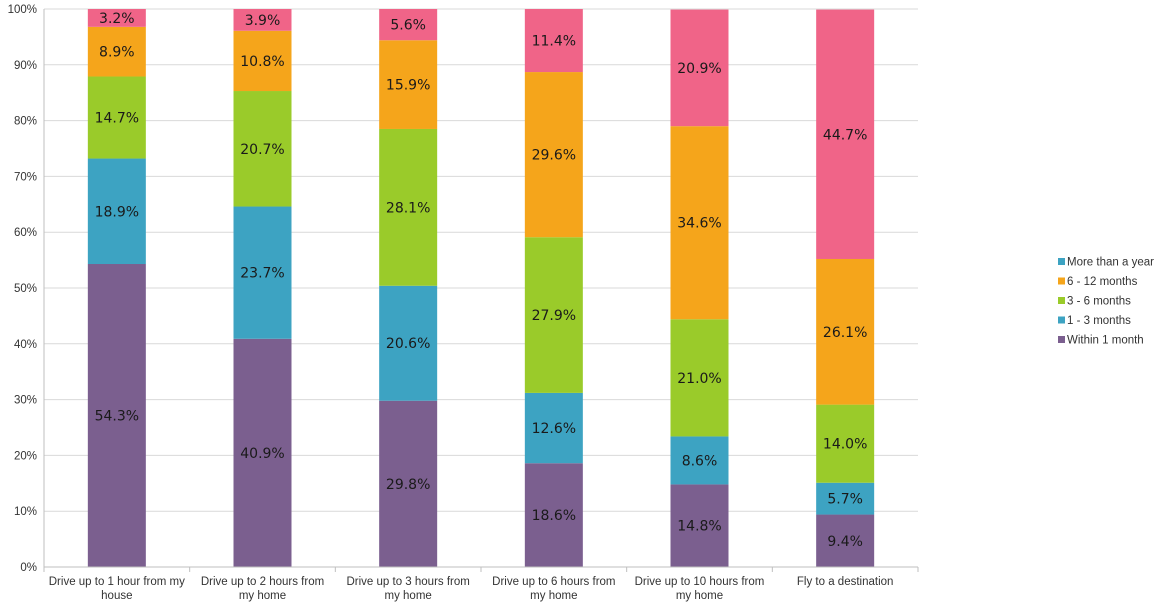  I want to click on data-label: 29.8%, so click(408, 485).